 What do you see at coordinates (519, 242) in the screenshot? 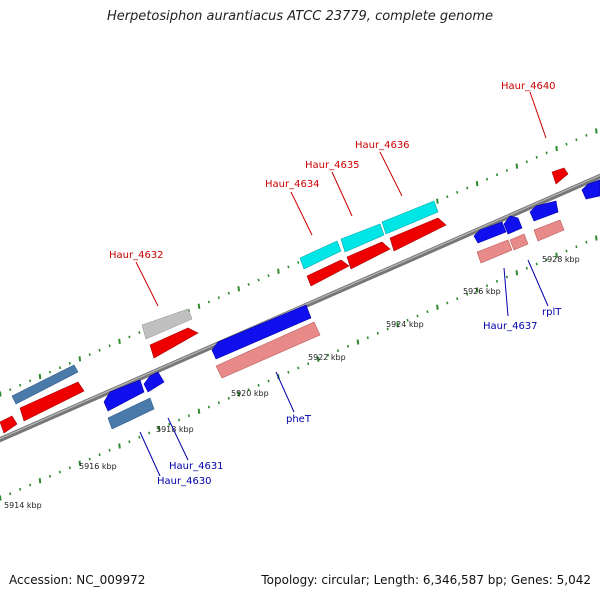
I see `gene-pink-rplt` at bounding box center [519, 242].